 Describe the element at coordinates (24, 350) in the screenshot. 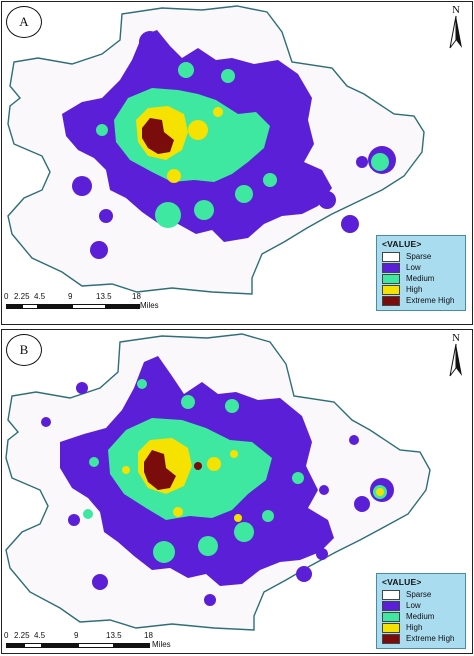

I see `panel-letter-label: B` at that location.